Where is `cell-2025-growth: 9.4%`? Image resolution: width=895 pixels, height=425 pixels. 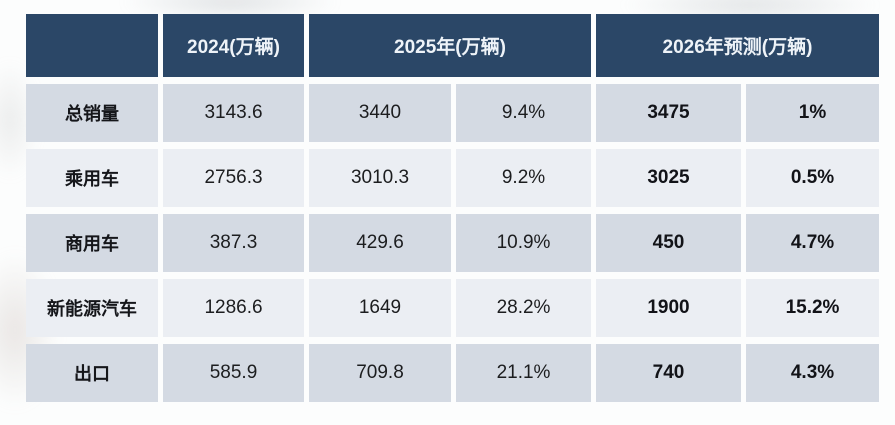 cell-2025-growth: 9.4% is located at coordinates (523, 113).